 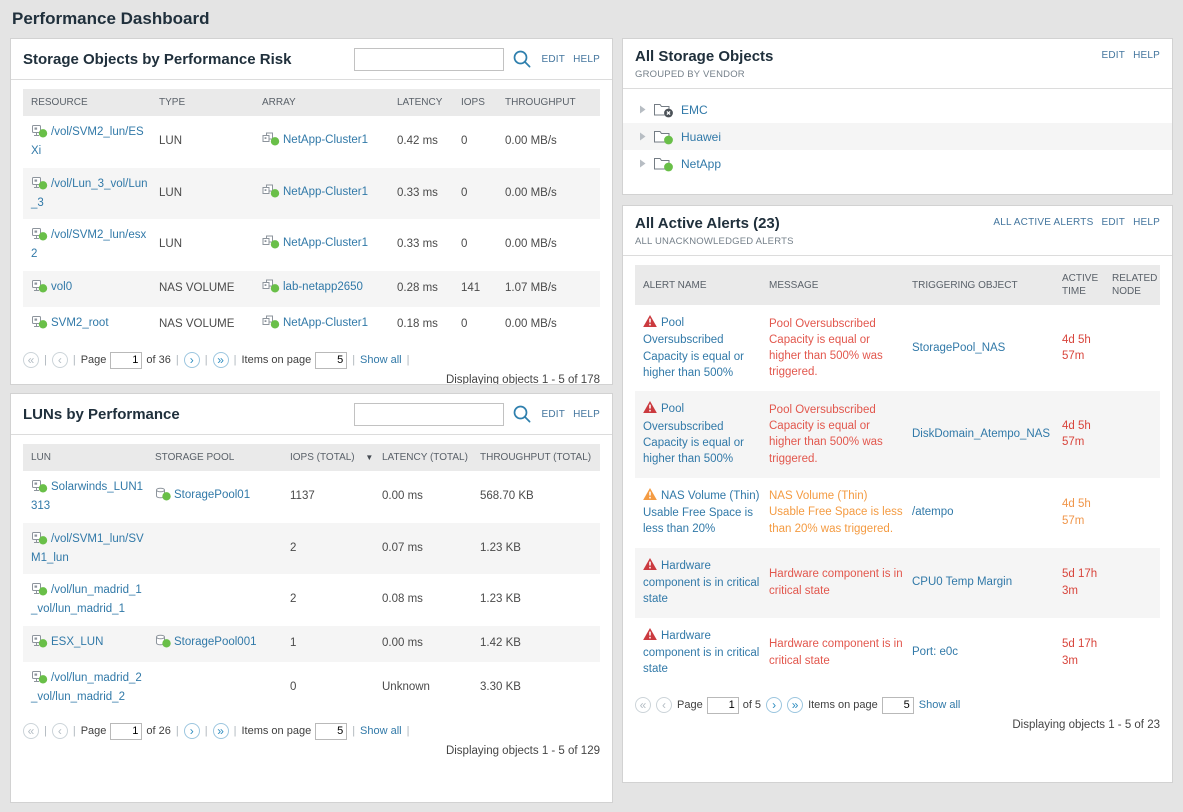 What do you see at coordinates (540, 549) in the screenshot?
I see `throughput-cell: 1.23 KB` at bounding box center [540, 549].